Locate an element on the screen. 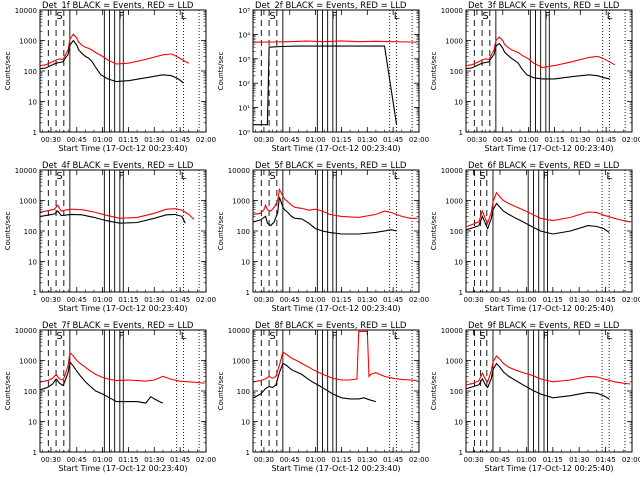 This screenshot has height=480, width=640. panel-title: Det_4f BLACK = Events, RED = LLD is located at coordinates (118, 166).